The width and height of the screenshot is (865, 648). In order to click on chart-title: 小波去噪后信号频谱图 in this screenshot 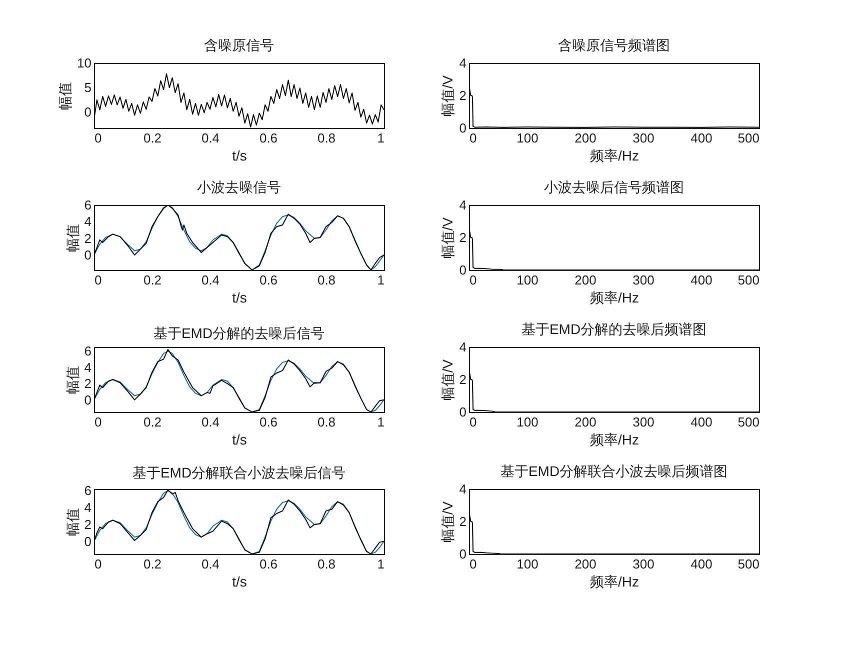, I will do `click(614, 187)`.